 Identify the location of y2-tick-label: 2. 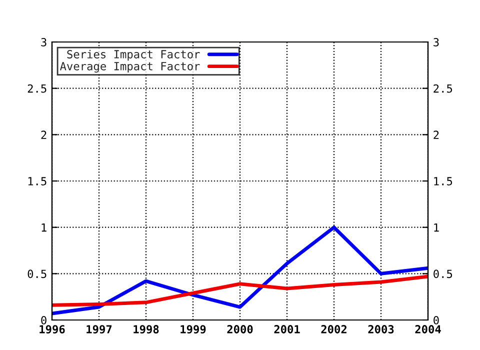
(436, 134).